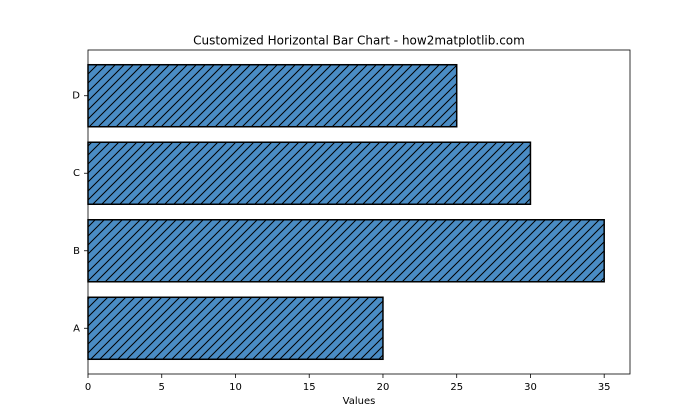 The image size is (700, 420). I want to click on x-tick-label: 30, so click(530, 387).